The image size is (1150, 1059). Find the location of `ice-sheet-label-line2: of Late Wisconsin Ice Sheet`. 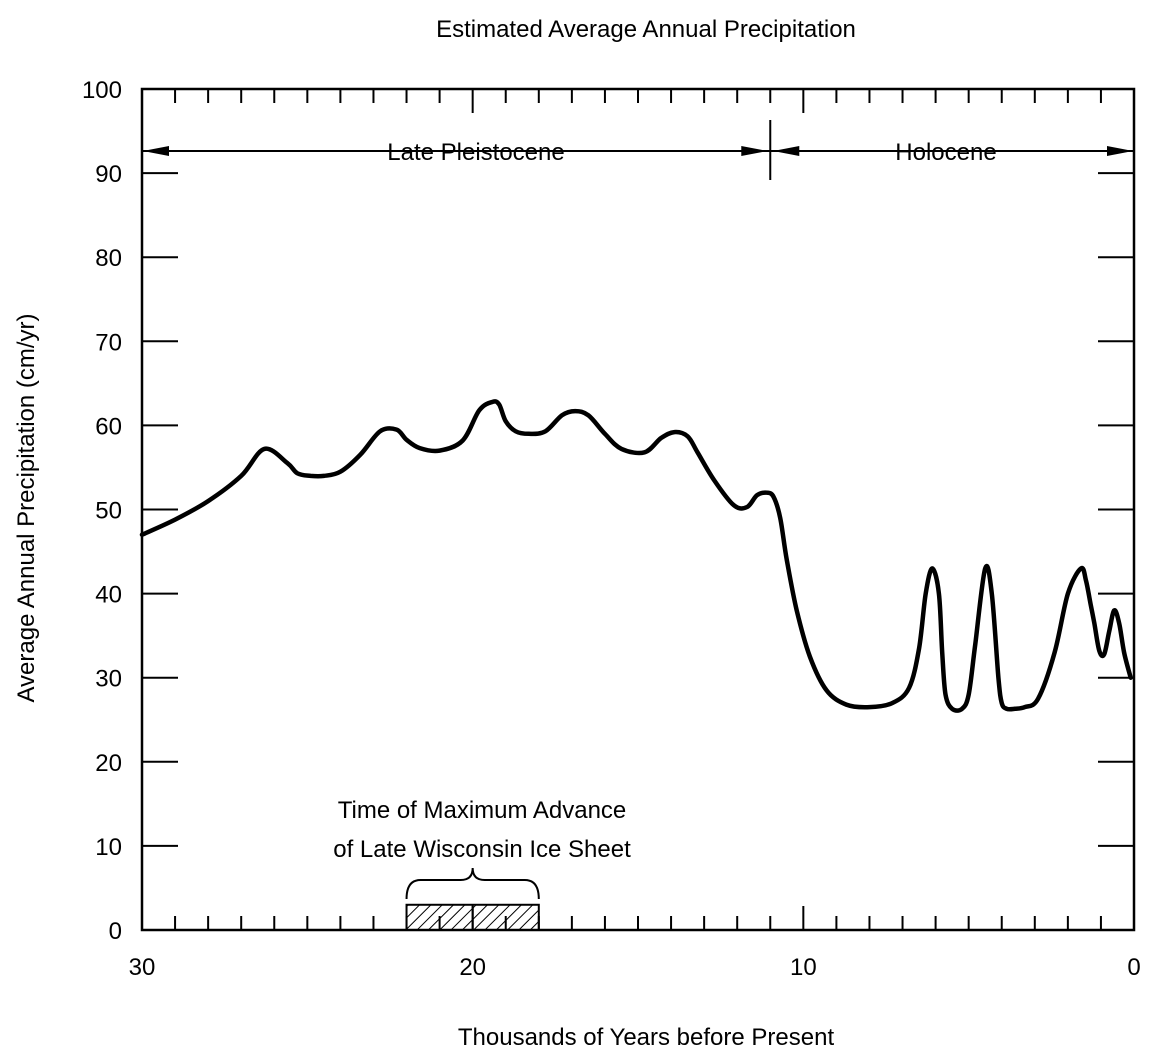

ice-sheet-label-line2: of Late Wisconsin Ice Sheet is located at coordinates (482, 849).